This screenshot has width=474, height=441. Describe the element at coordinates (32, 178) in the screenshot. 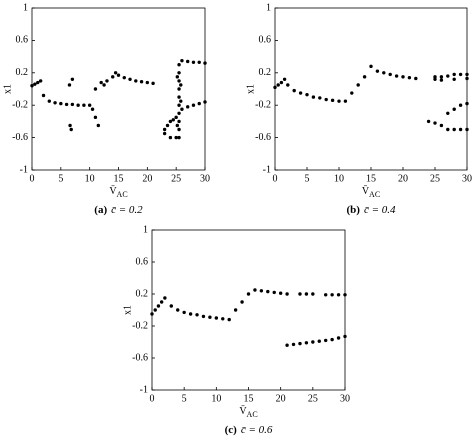

I see `x-tick-label: 0` at that location.